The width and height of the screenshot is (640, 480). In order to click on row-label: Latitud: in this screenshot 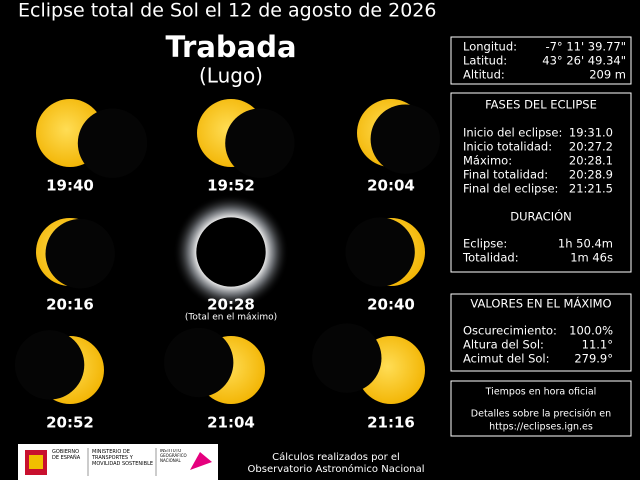, I will do `click(485, 61)`.